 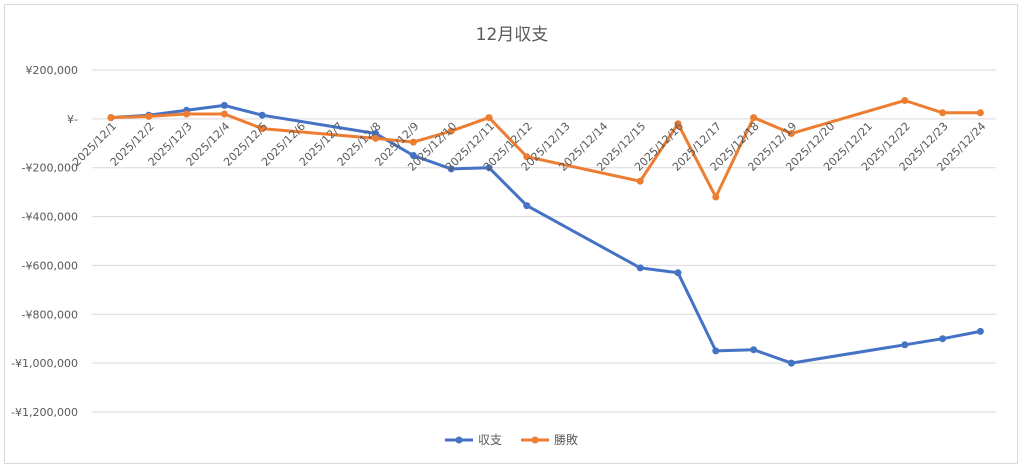 What do you see at coordinates (44, 412) in the screenshot?
I see `y-tick-label: -¥1,200,000` at bounding box center [44, 412].